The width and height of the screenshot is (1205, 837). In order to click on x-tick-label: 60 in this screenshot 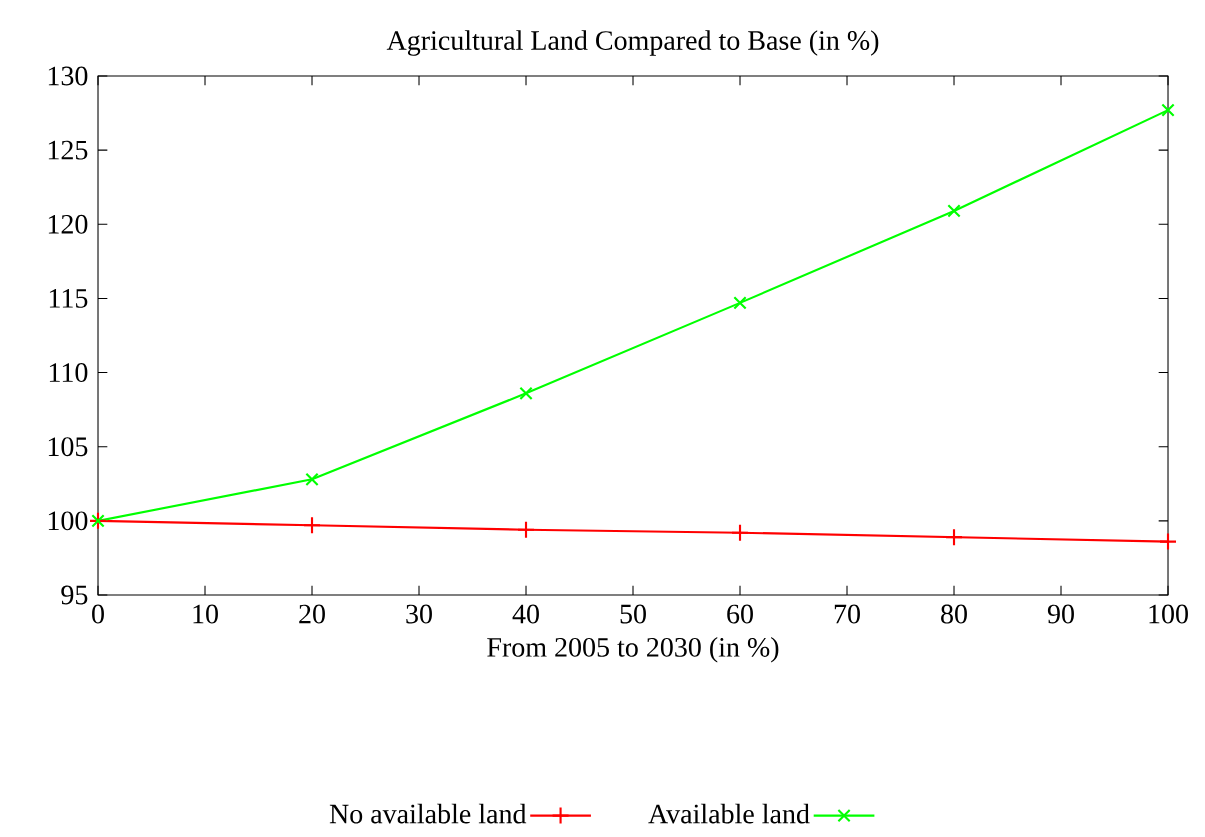, I will do `click(740, 614)`.